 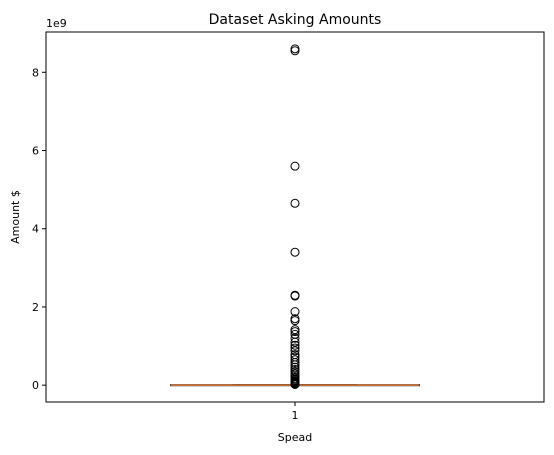 I want to click on y-tick-label: 4, so click(x=35, y=229).